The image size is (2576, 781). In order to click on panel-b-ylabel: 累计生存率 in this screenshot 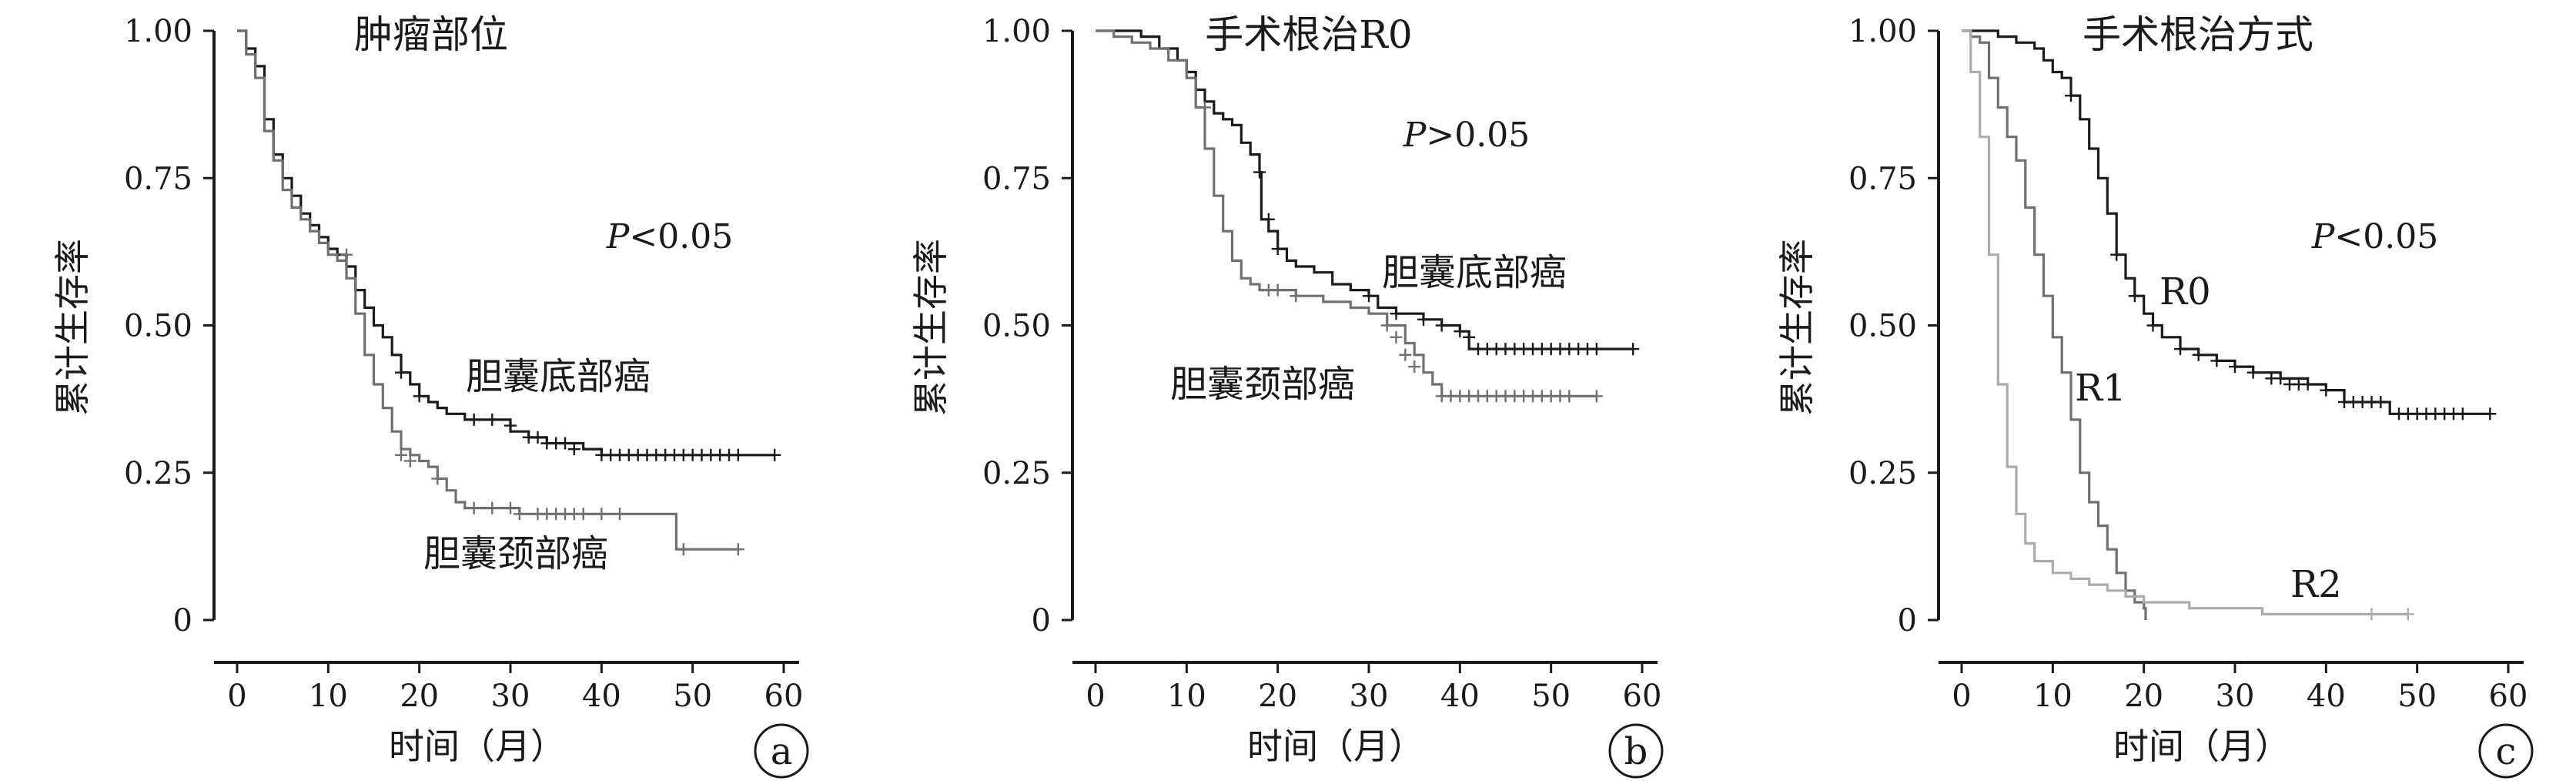, I will do `click(931, 328)`.